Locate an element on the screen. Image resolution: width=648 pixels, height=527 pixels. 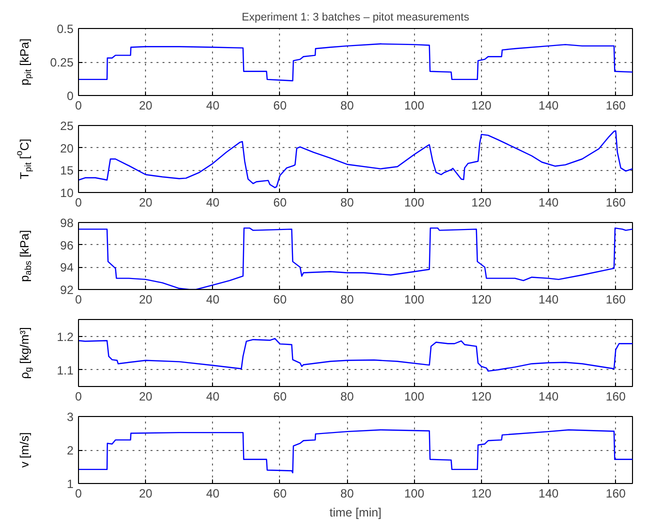
y-tick-label: 20 is located at coordinates (67, 148).